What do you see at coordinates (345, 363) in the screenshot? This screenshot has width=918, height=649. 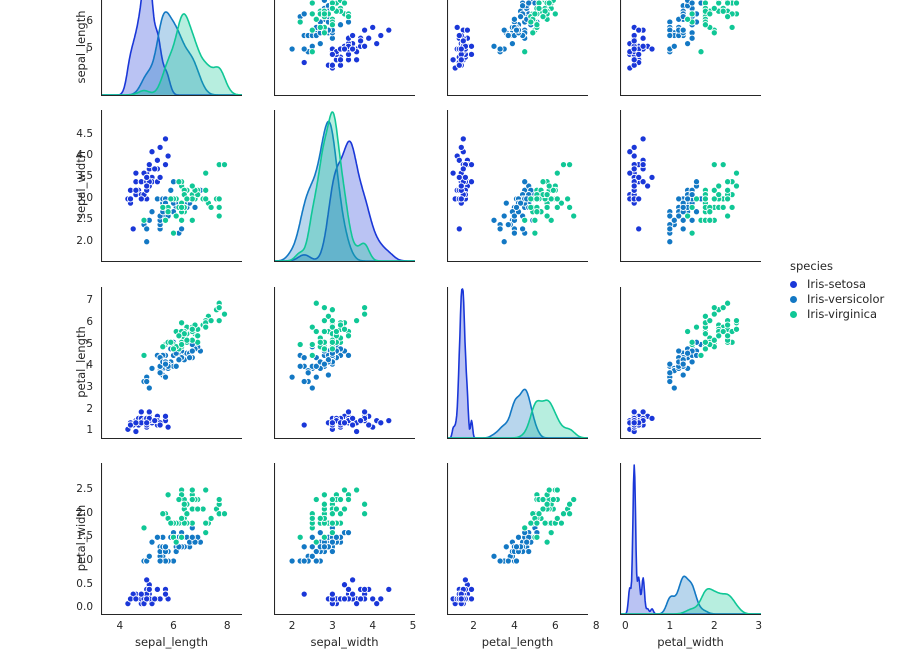 I see `pairplot-cell-petal_length-vs-sepal_width` at bounding box center [345, 363].